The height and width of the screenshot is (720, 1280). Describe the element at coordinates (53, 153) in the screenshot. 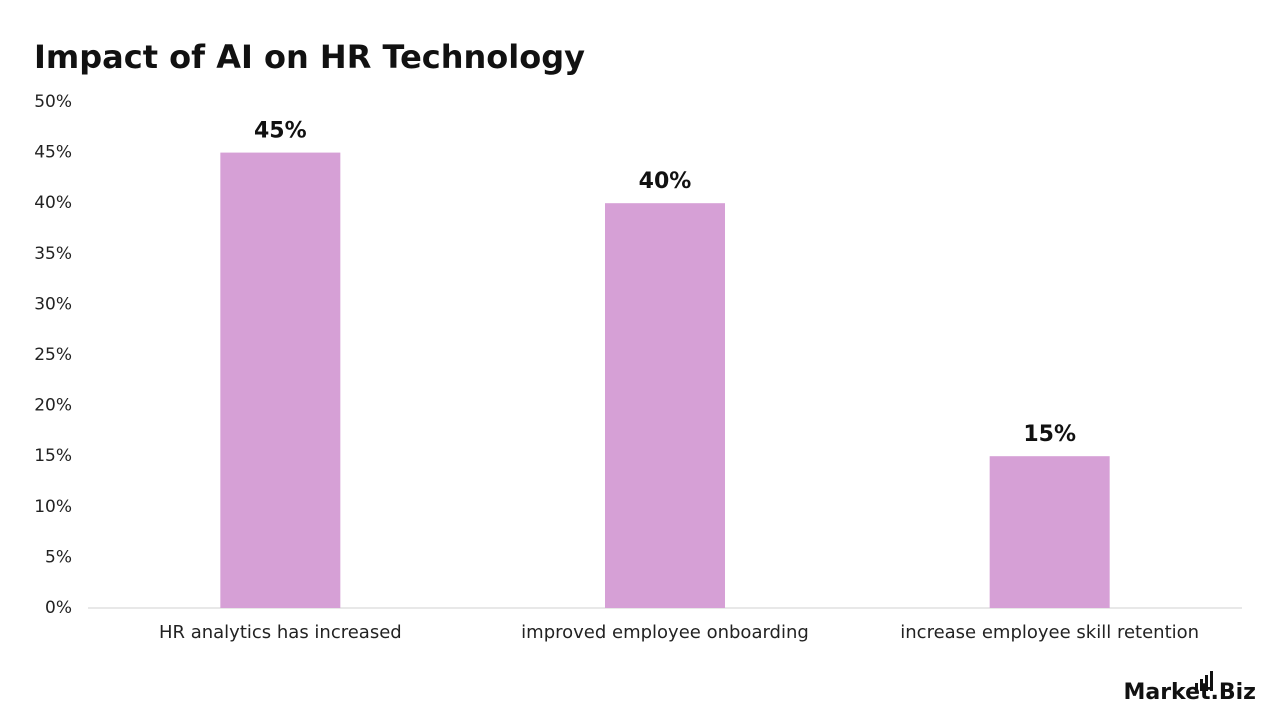

I see `y-tick-label: 45%` at that location.